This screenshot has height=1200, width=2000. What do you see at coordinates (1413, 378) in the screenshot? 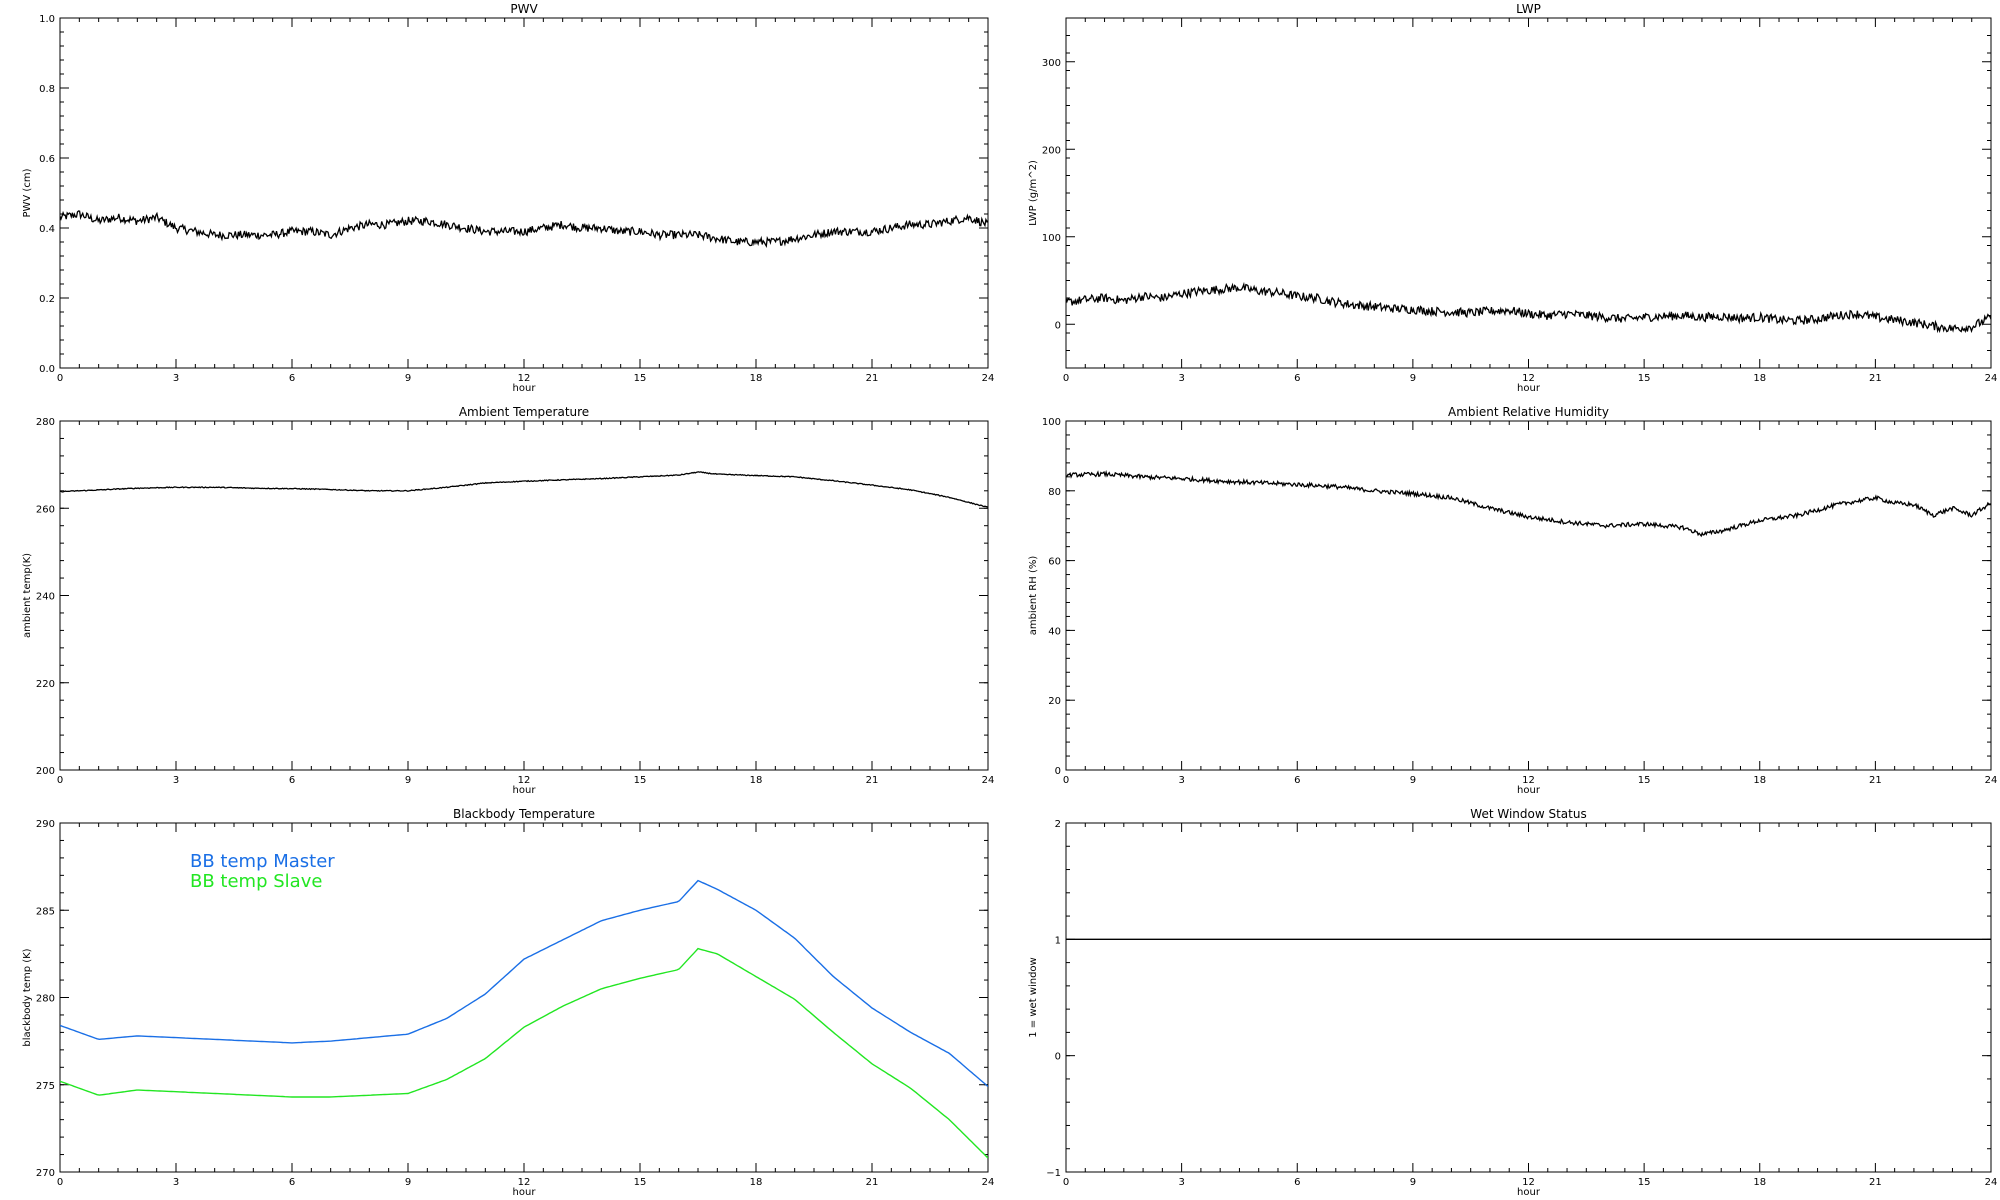
I see `lwp-xtick-label: 9` at bounding box center [1413, 378].